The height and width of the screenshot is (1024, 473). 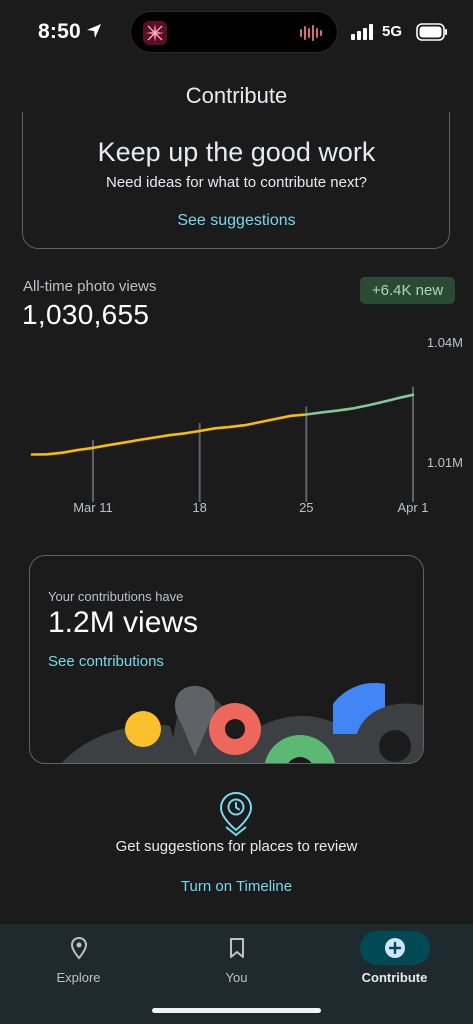 I want to click on location-arrow-icon, so click(x=94, y=31).